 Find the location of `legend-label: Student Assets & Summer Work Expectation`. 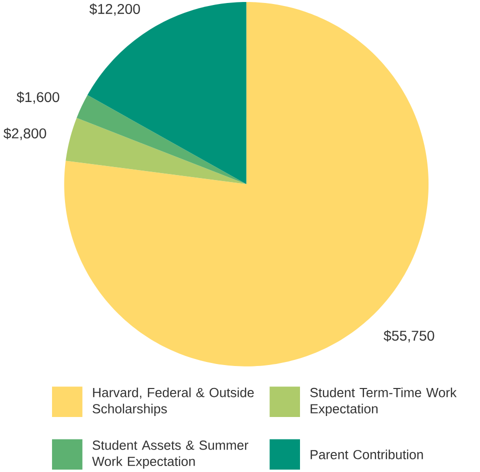

legend-label: Student Assets & Summer Work Expectation is located at coordinates (170, 454).